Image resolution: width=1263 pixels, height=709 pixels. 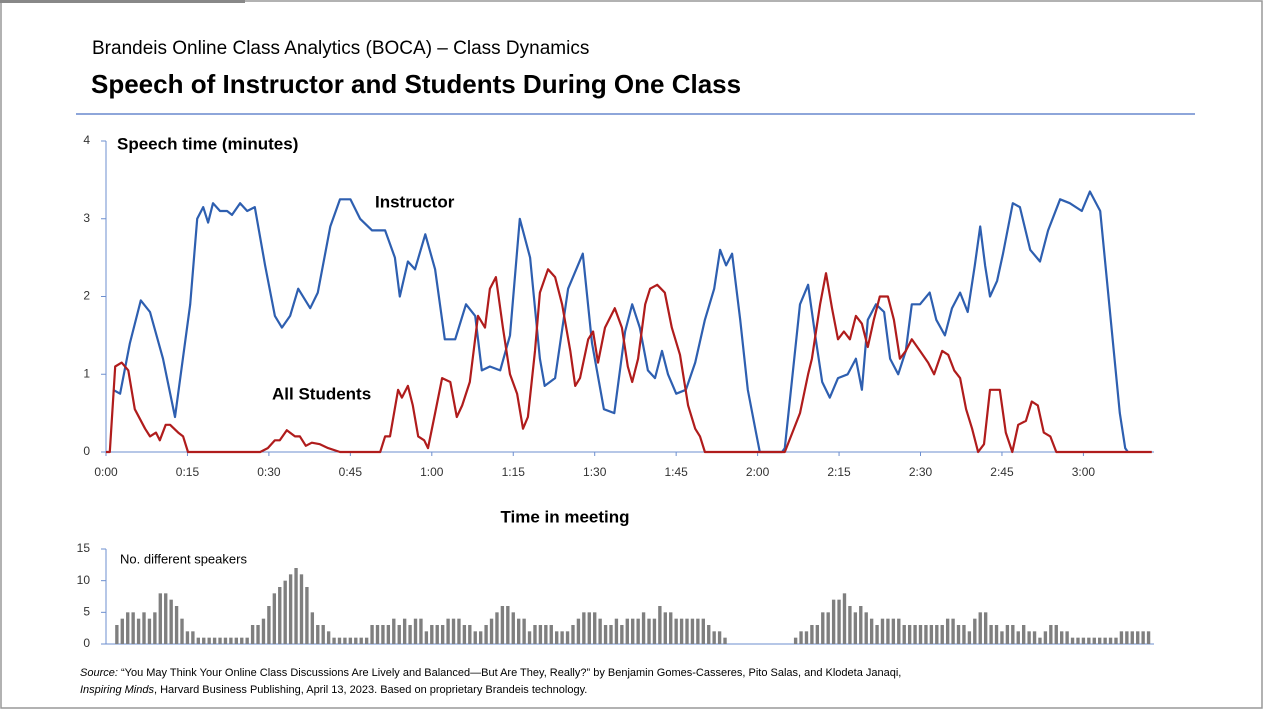 I want to click on y-axis-label: No. different speakers, so click(x=183, y=558).